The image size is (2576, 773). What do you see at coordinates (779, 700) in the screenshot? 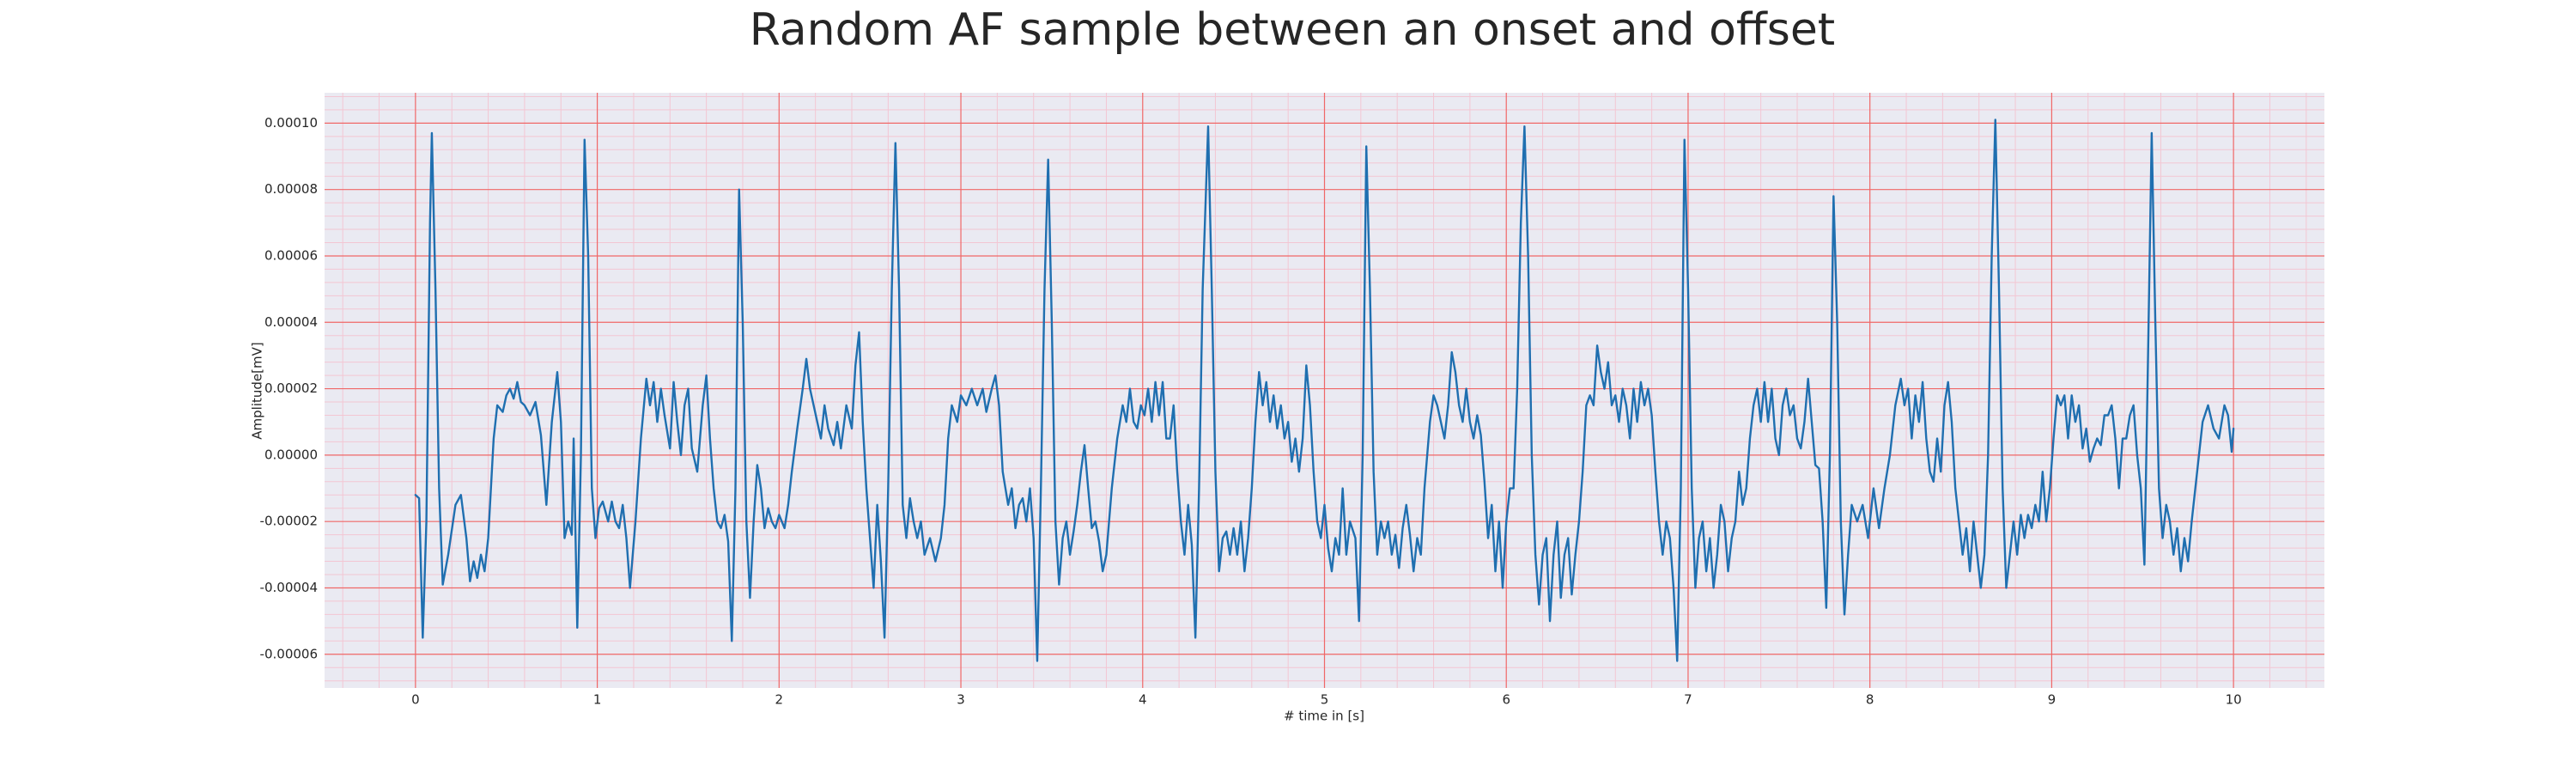
I see `x-tick-label: 2` at bounding box center [779, 700].